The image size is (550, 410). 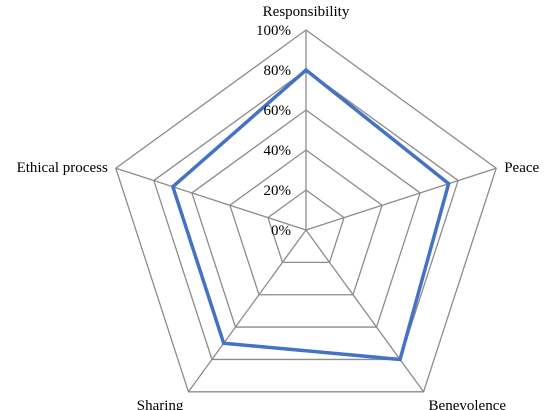 I want to click on axis-label-benevolence: Benevolence, so click(x=468, y=404).